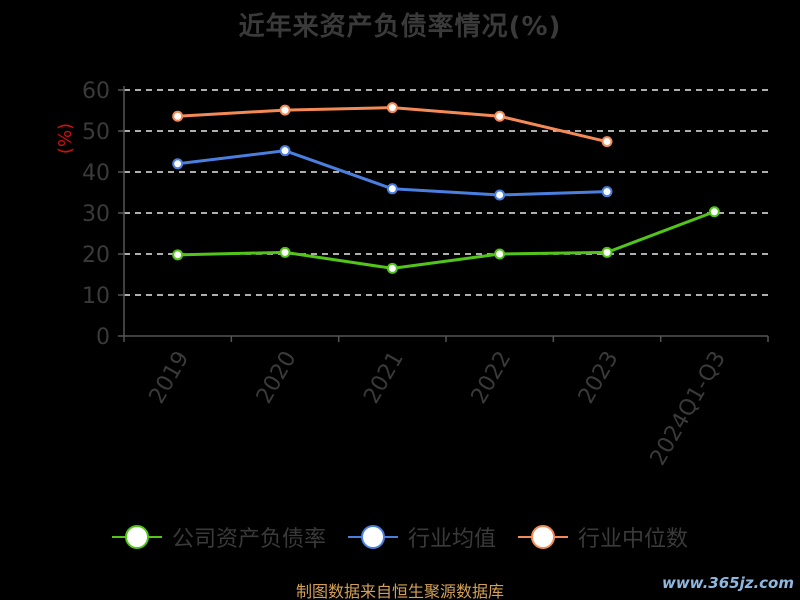 The height and width of the screenshot is (600, 800). I want to click on legend-label-industry-average: 行业均值, so click(451, 539).